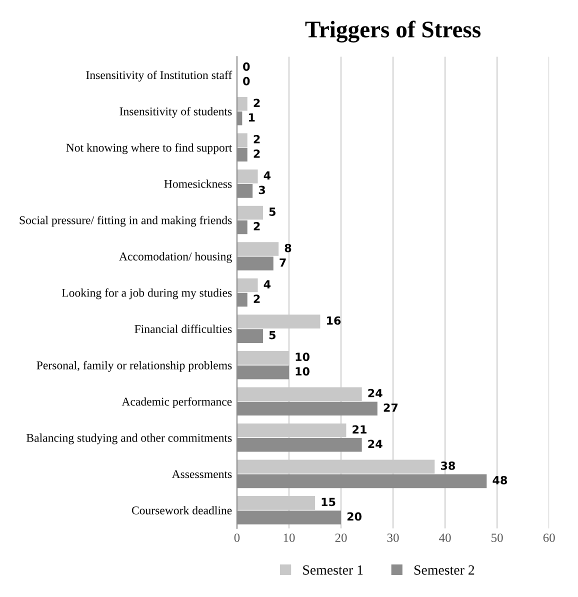  I want to click on data-label: 15, so click(329, 502).